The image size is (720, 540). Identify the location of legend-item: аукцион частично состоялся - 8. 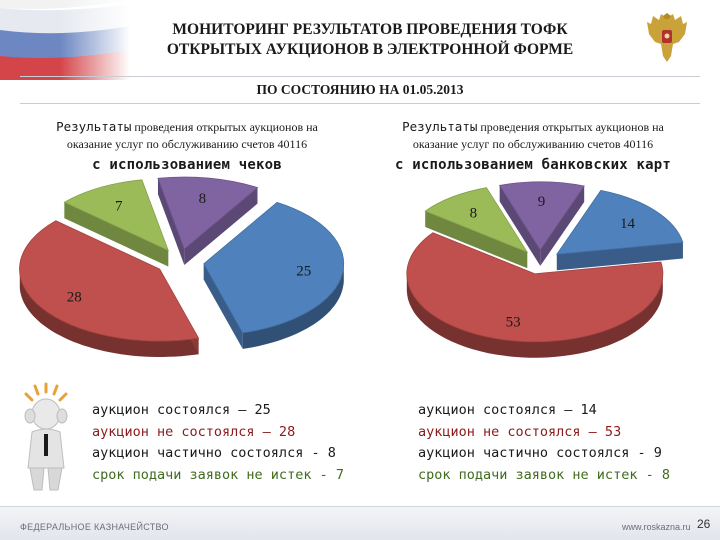
(214, 453).